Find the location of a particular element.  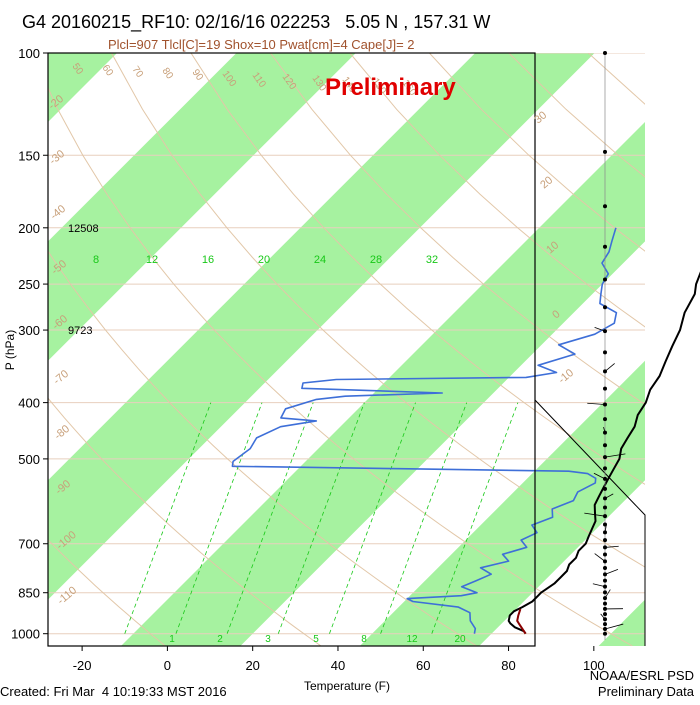

y-tick-label: 250 is located at coordinates (29, 284).